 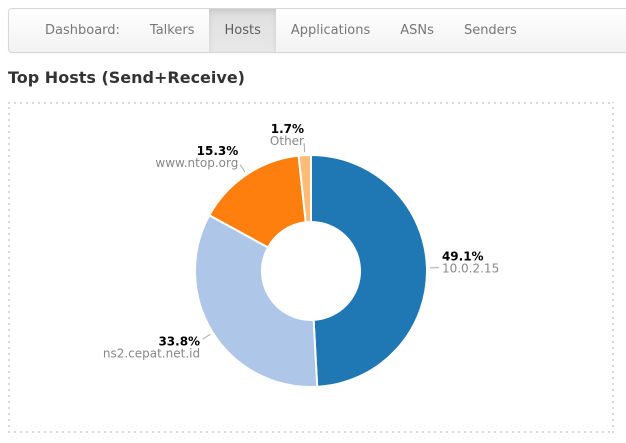 What do you see at coordinates (287, 141) in the screenshot?
I see `slice-name-label: Other` at bounding box center [287, 141].